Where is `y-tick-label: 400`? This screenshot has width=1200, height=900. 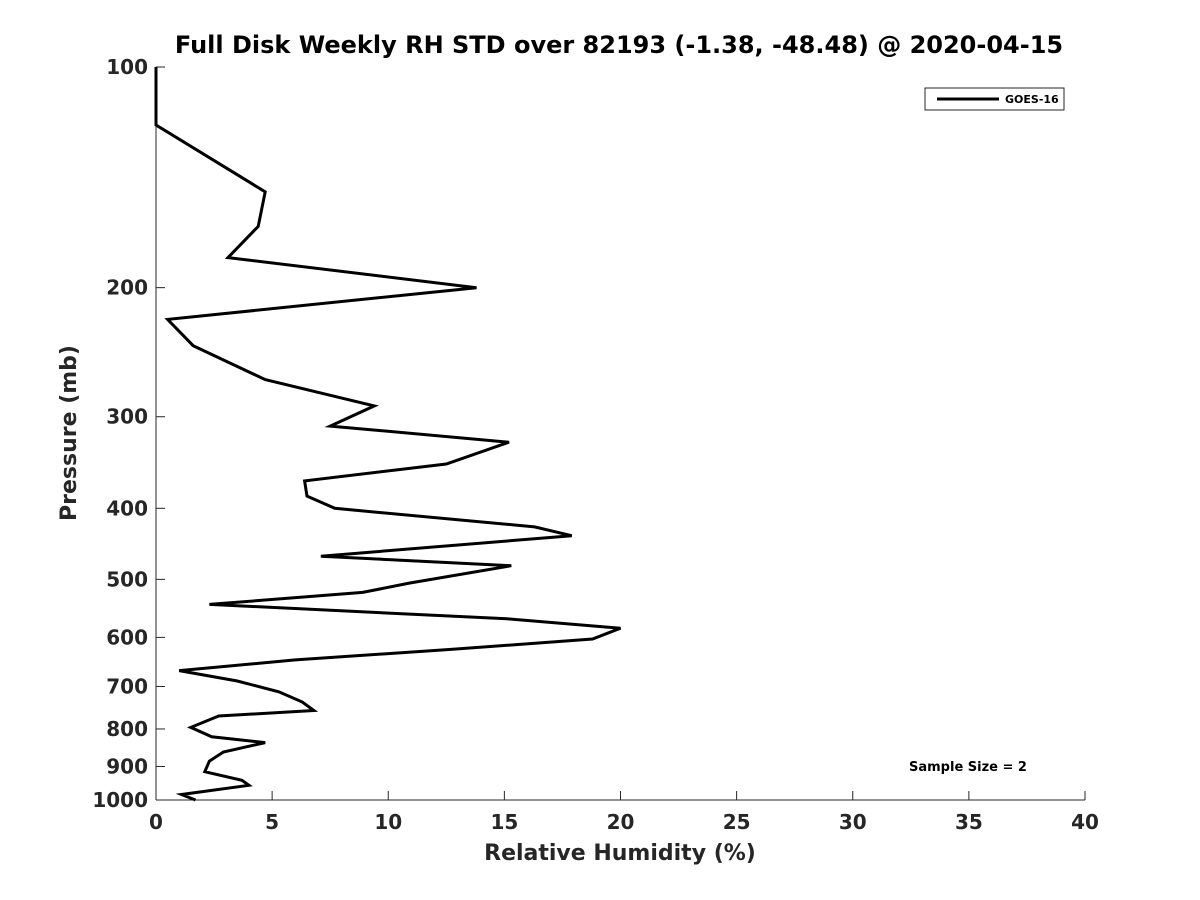 y-tick-label: 400 is located at coordinates (127, 508).